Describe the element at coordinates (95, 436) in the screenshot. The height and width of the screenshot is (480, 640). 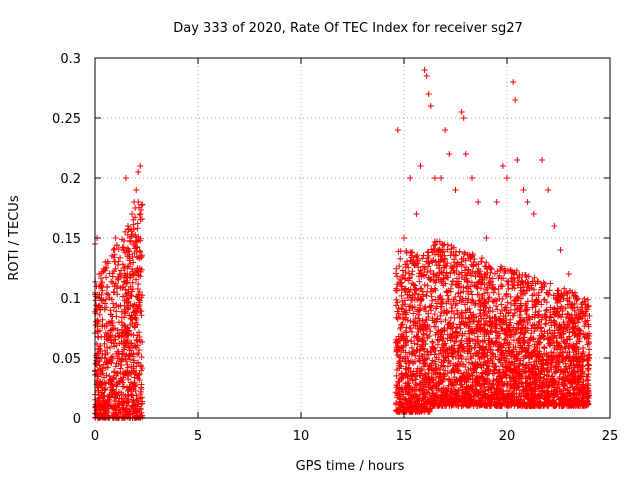
I see `x-tick-label: 0` at that location.